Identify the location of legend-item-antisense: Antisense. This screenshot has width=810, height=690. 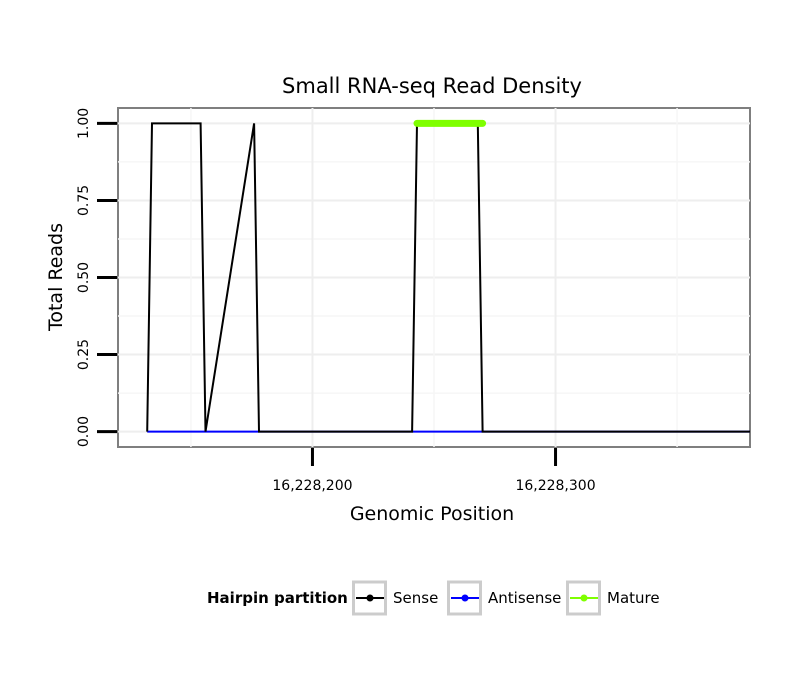
(504, 598).